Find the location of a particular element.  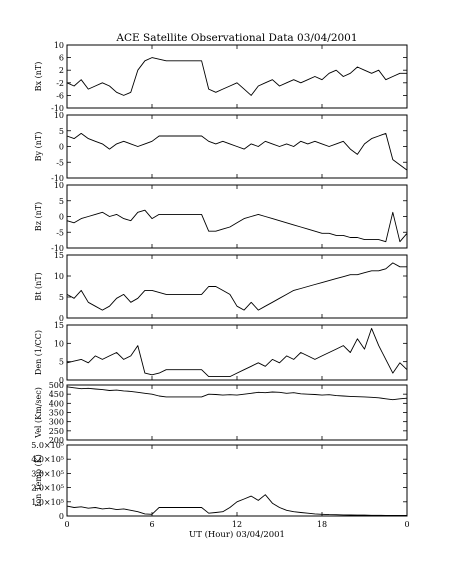

y-axis-label: Bt (nT) is located at coordinates (38, 286).